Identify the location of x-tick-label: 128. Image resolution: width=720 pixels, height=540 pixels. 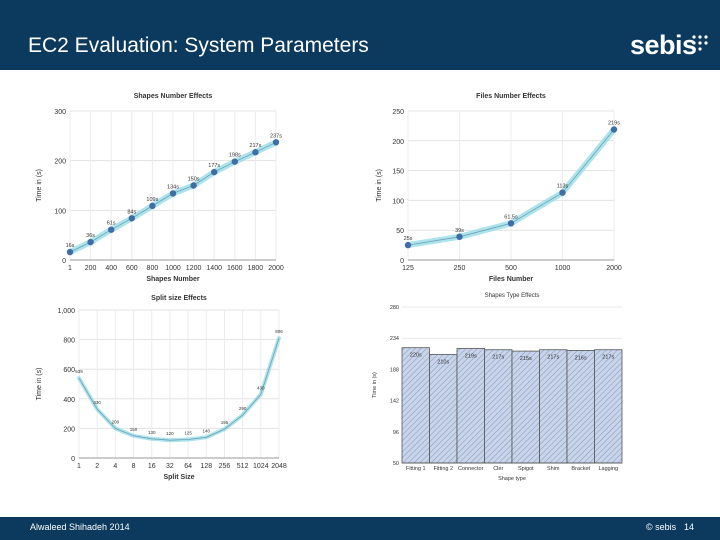
(206, 466).